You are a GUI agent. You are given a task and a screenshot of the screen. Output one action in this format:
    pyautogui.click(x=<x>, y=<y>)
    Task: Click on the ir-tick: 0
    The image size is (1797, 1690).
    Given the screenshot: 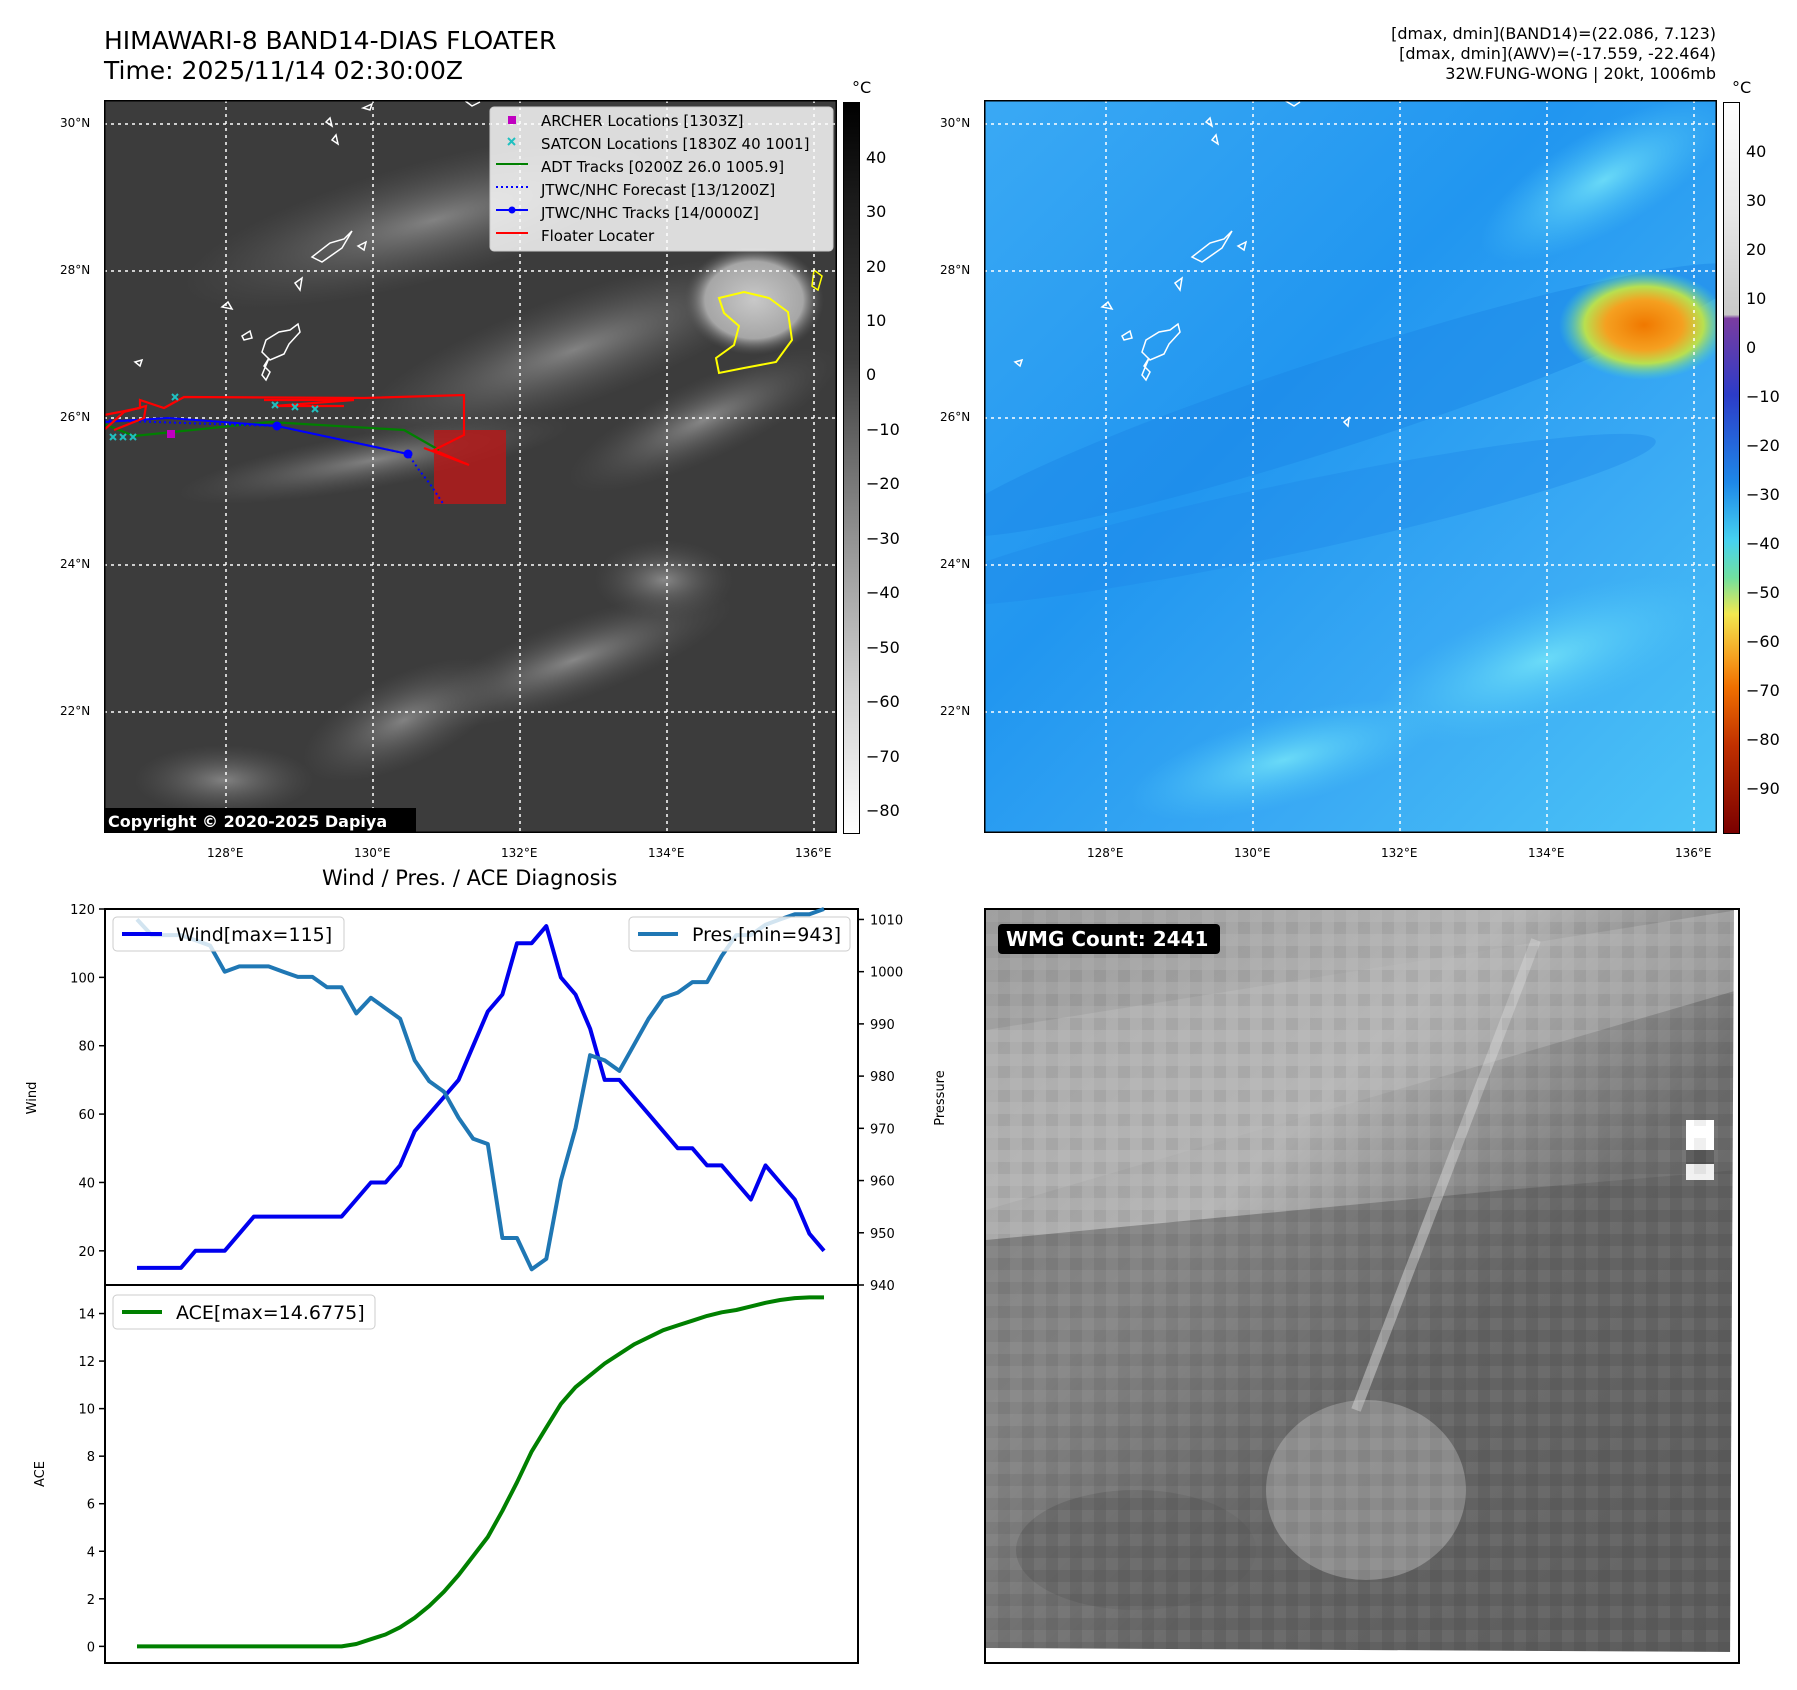 What is the action you would take?
    pyautogui.click(x=871, y=374)
    